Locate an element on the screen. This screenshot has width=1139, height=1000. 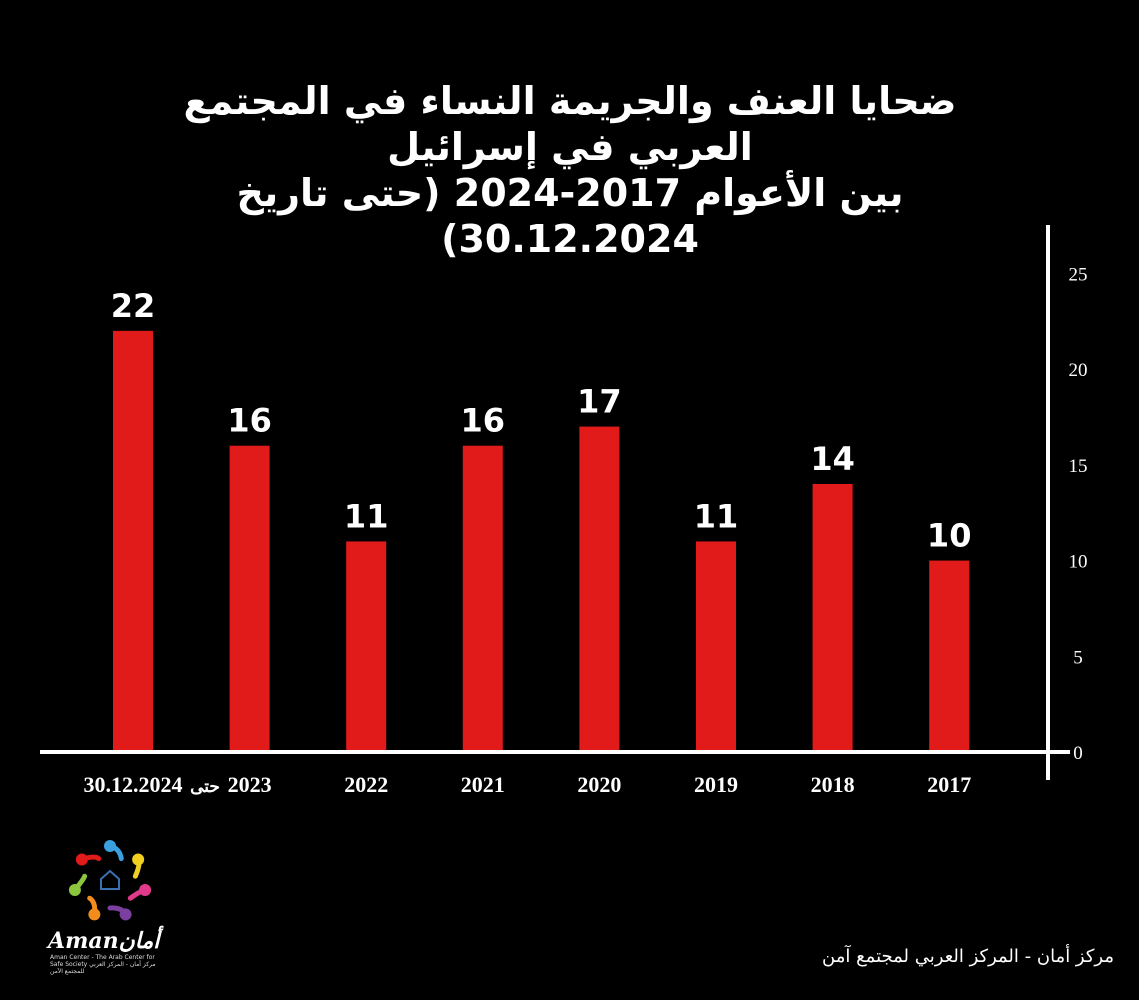
aman-logo is located at coordinates (110, 880).